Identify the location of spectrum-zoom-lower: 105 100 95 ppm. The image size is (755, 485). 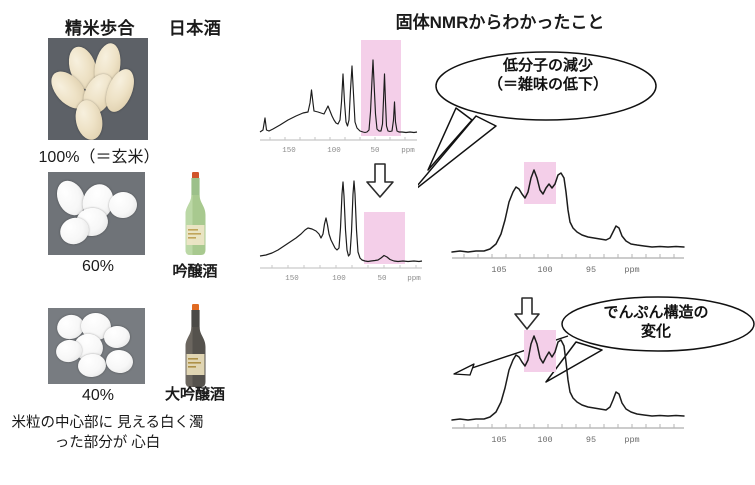
(583, 393).